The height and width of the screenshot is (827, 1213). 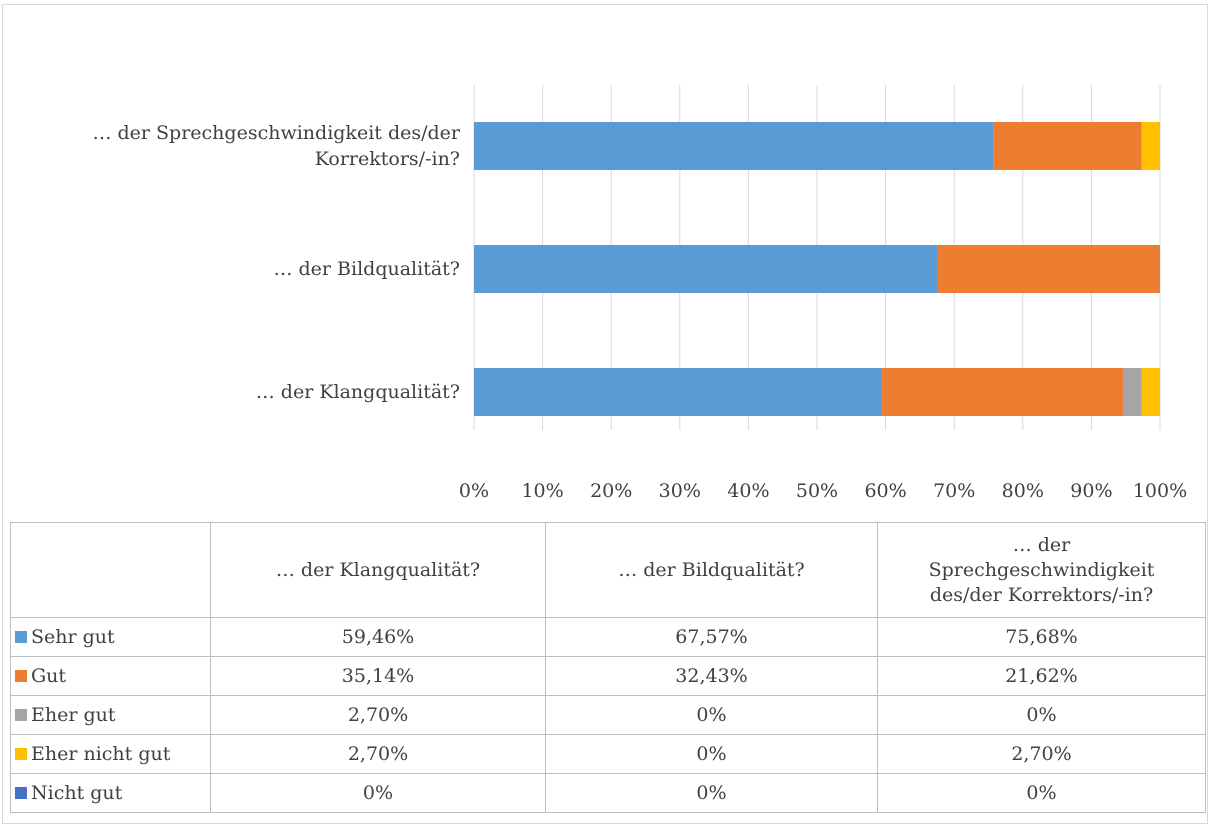 I want to click on legend-label: Gut, so click(x=49, y=676).